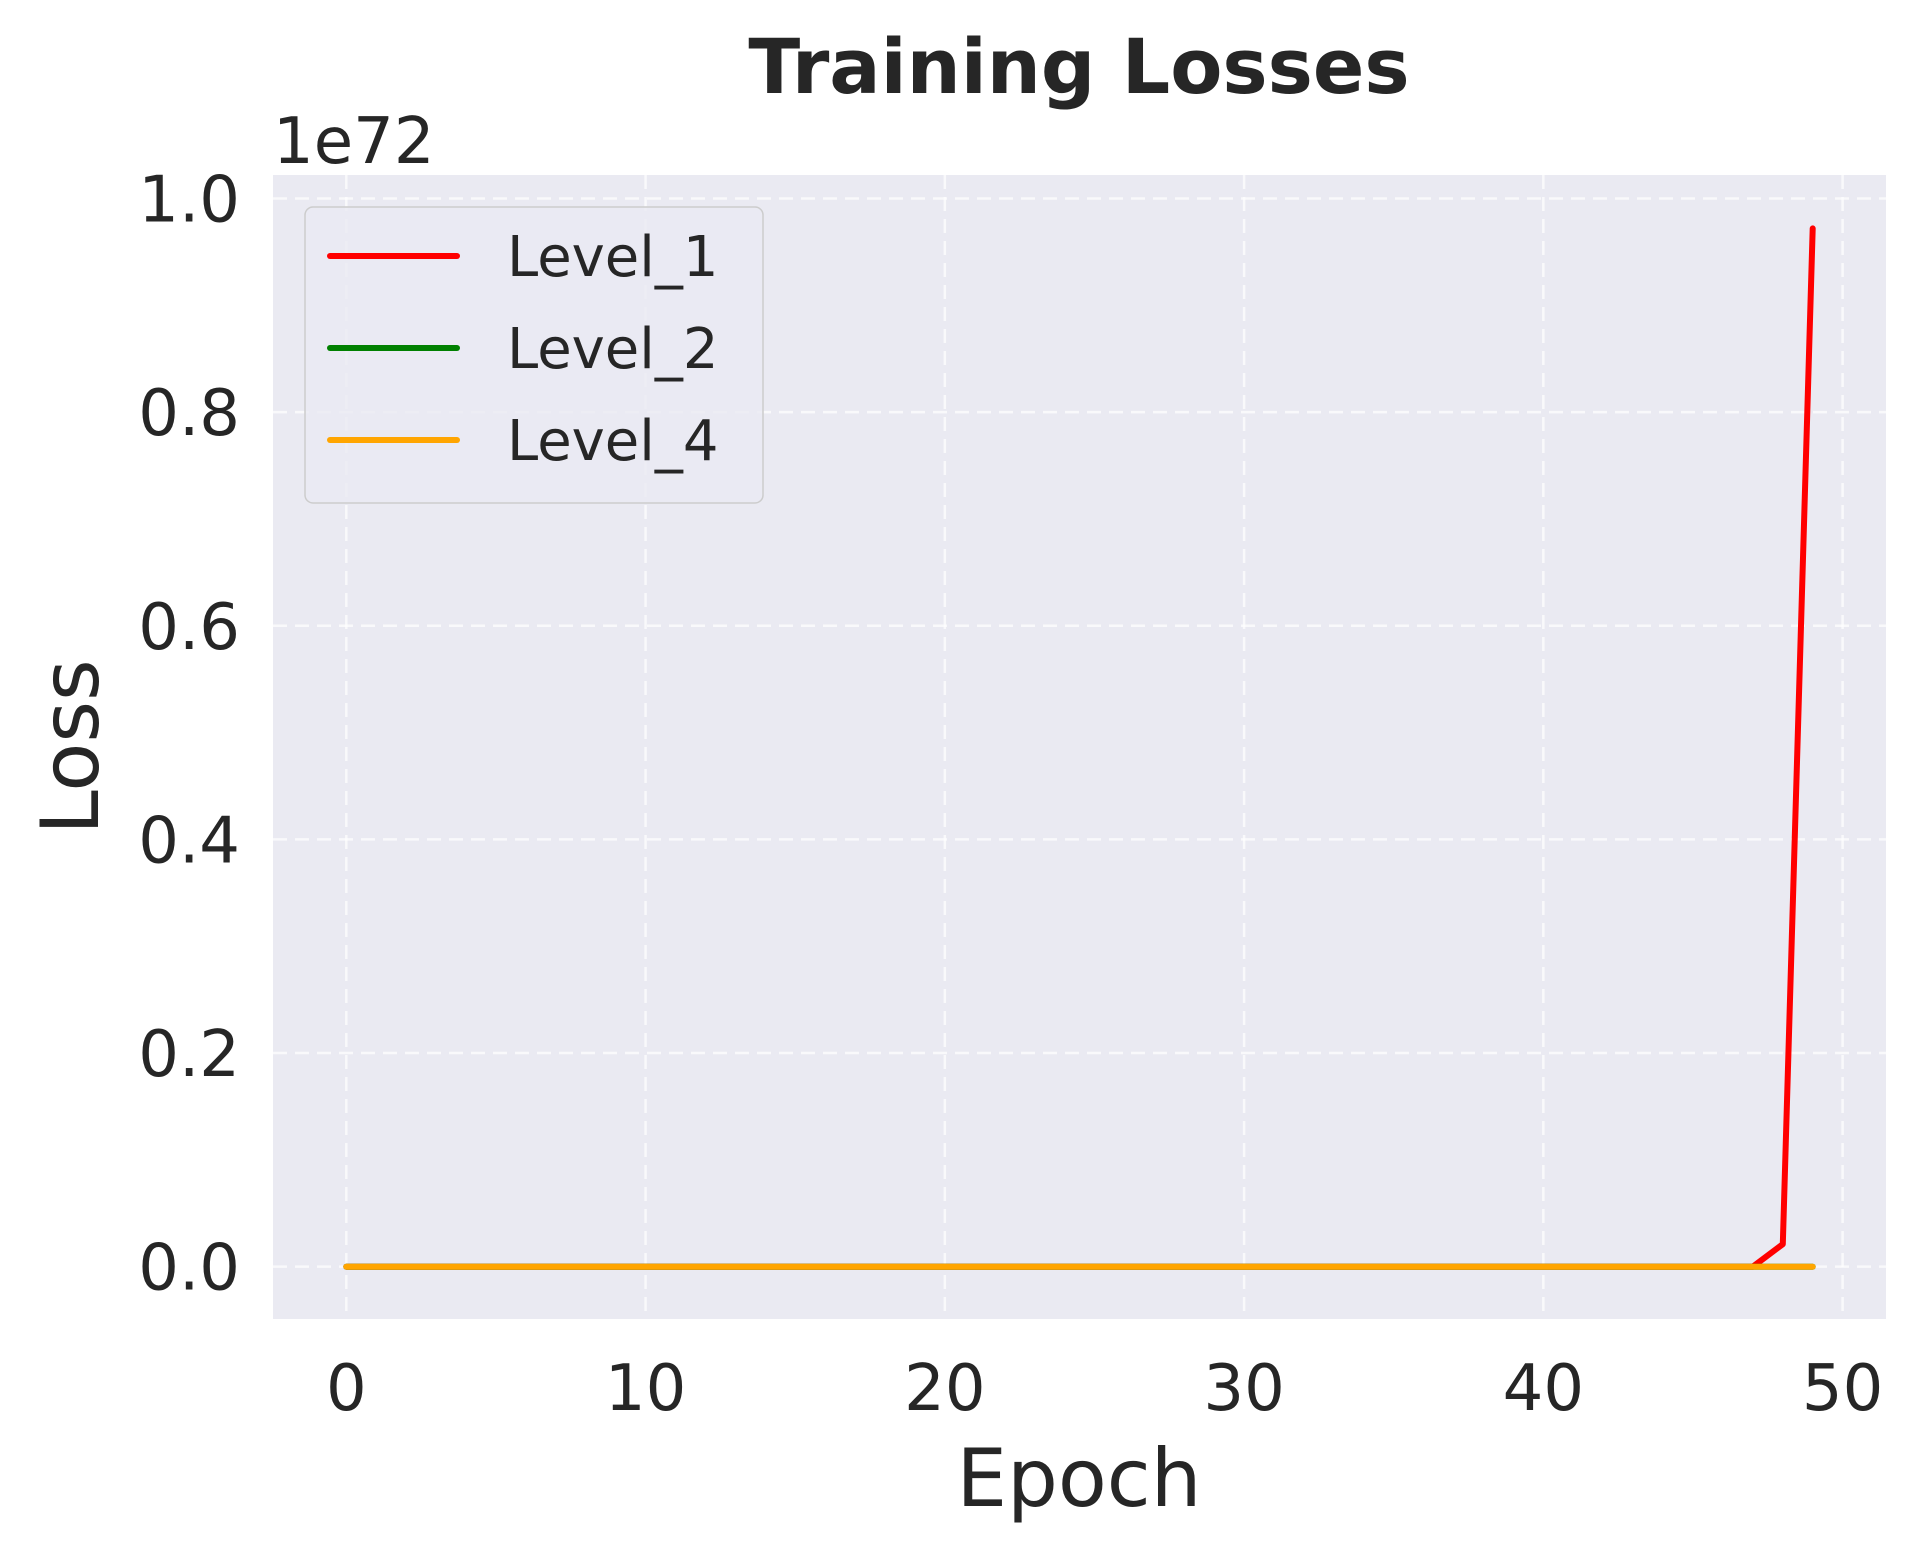 This screenshot has width=1920, height=1548. Describe the element at coordinates (189, 200) in the screenshot. I see `y-tick-label: 1.0` at that location.